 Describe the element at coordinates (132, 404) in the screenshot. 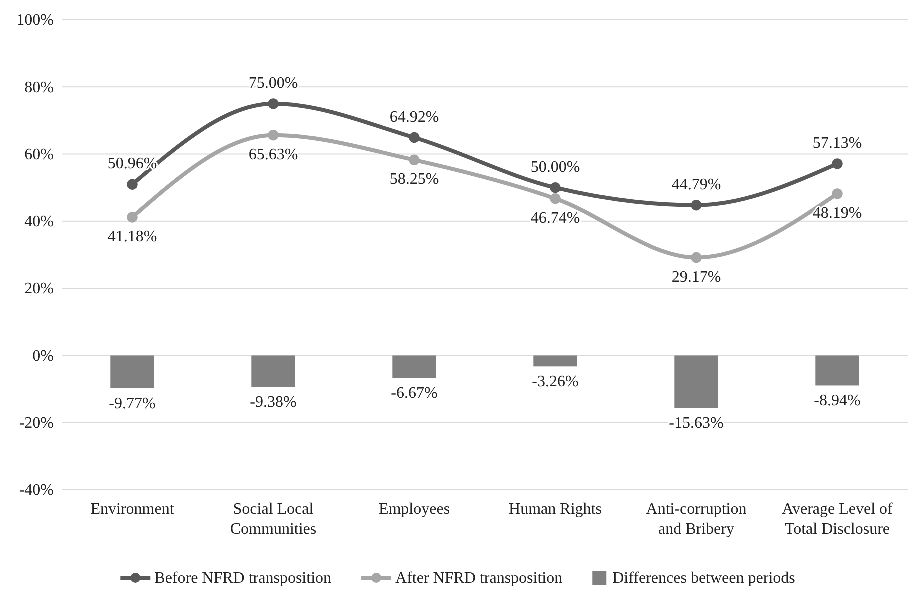

I see `data-label: -9.77%` at that location.